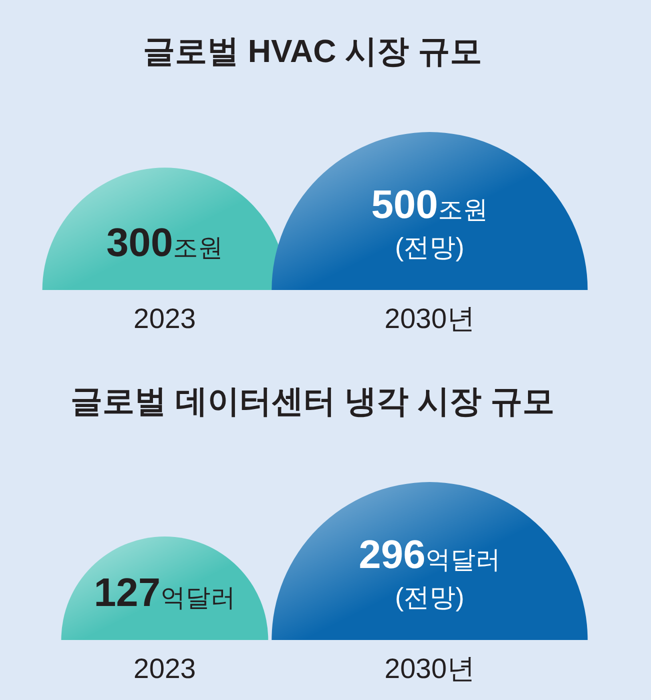  I want to click on text: 글로벌 HVAC 시장 규모, so click(312, 51).